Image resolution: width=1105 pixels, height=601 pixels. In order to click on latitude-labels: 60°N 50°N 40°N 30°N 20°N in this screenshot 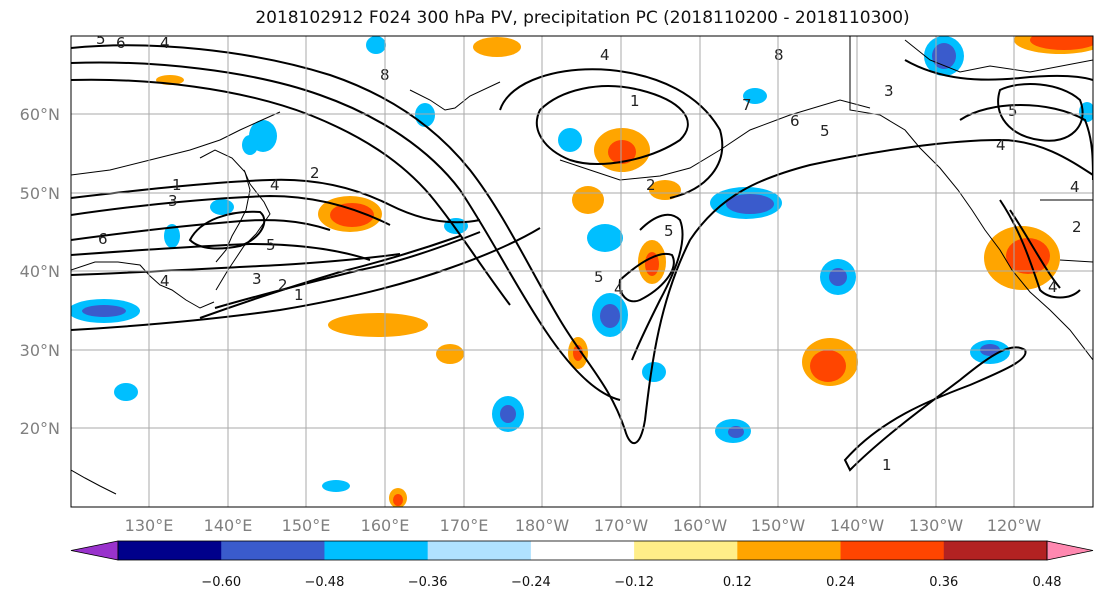, I will do `click(40, 271)`.